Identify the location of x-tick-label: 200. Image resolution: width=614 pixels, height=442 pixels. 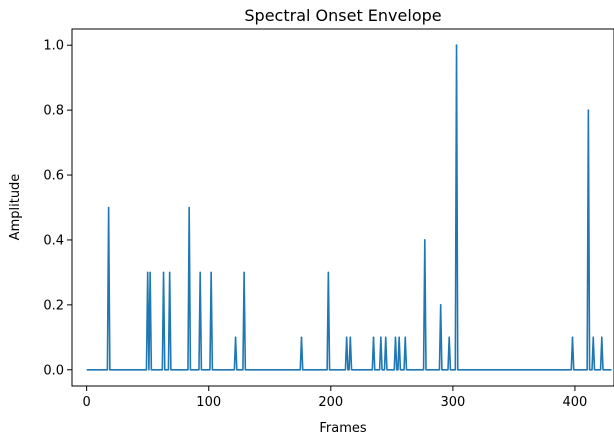
(330, 402).